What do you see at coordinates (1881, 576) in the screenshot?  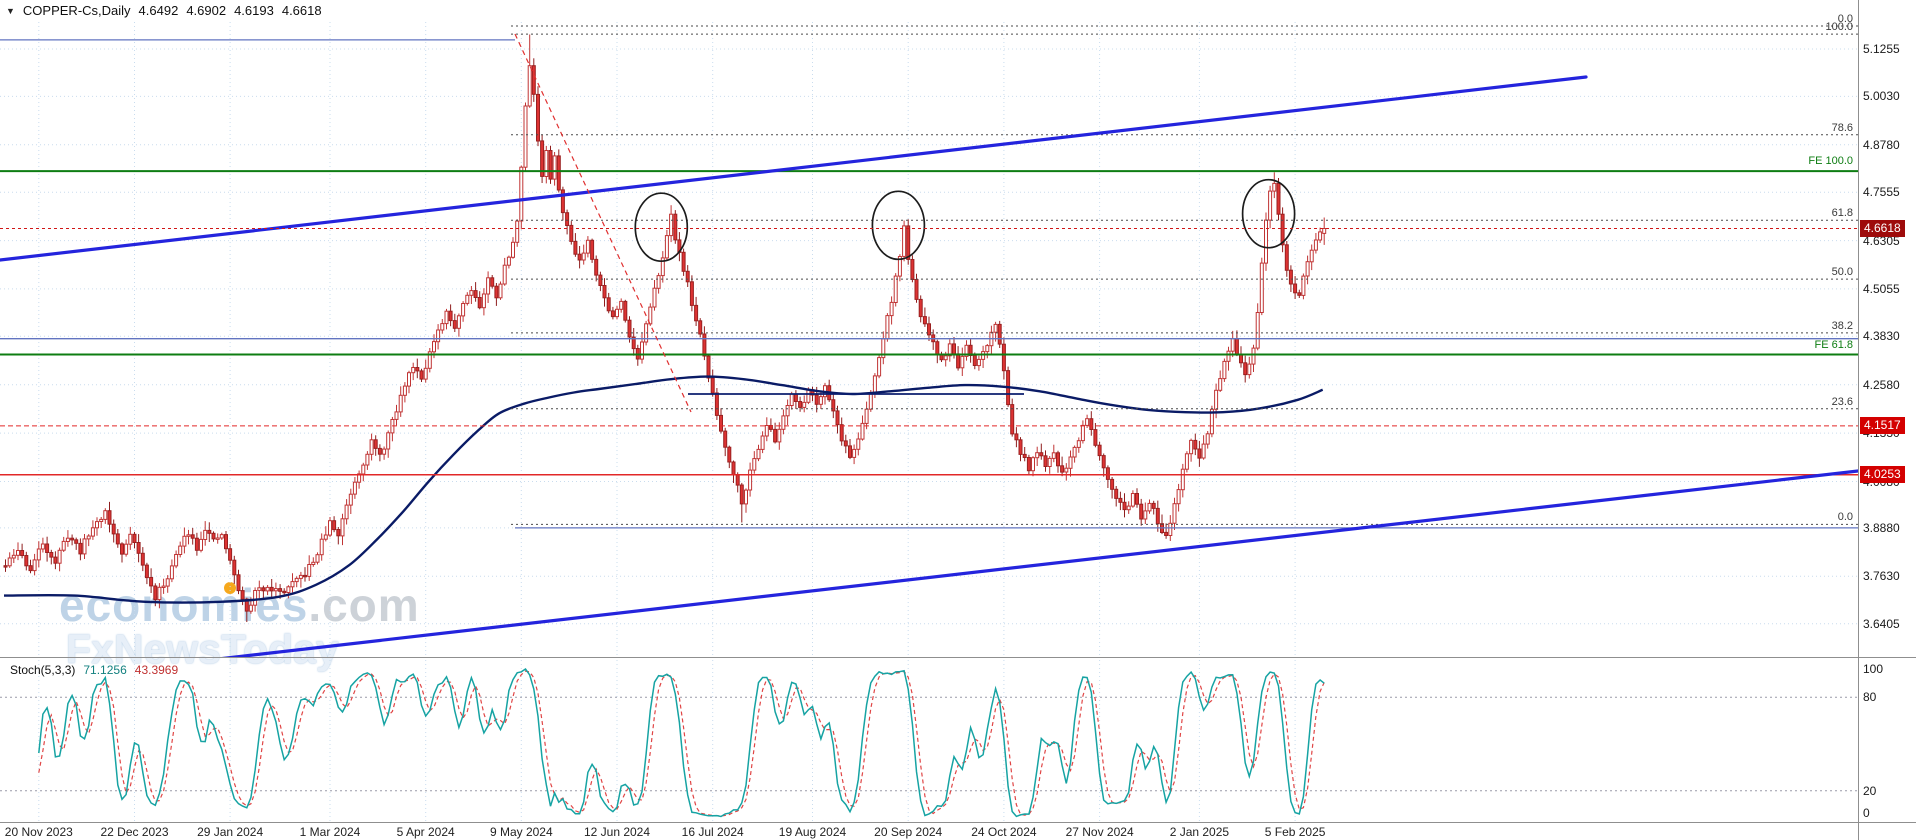 I see `price-axis-label: 3.7630` at bounding box center [1881, 576].